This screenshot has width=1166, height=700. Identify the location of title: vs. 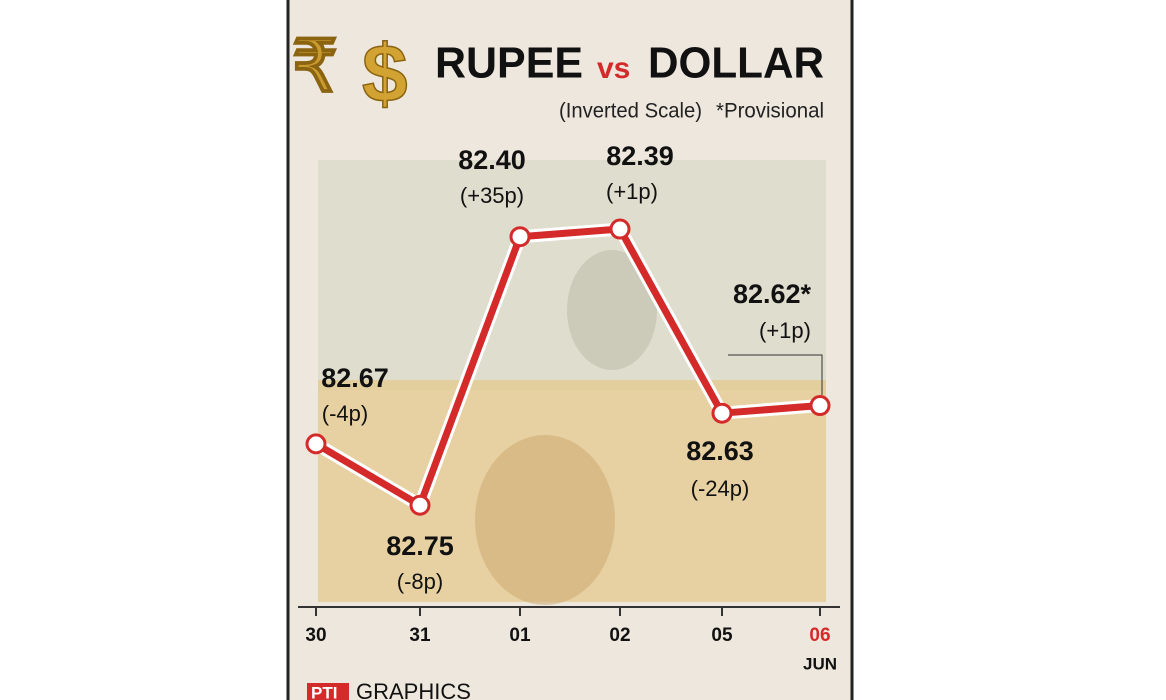
(613, 68).